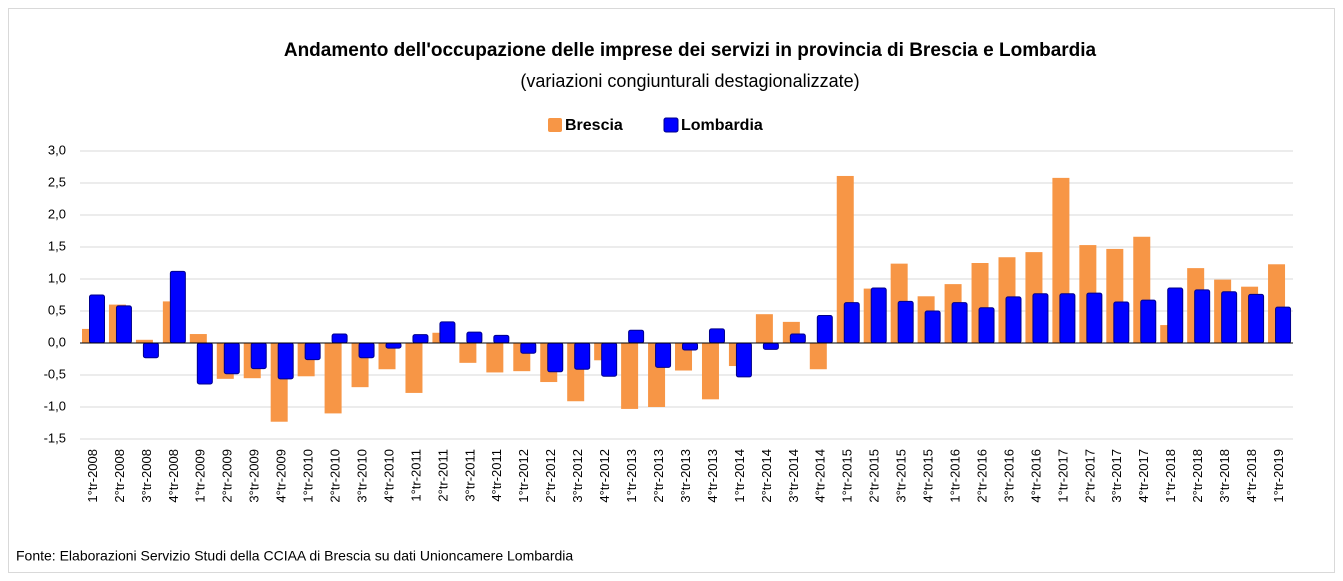  I want to click on x-tick-label: 1°tr-2011, so click(415, 475).